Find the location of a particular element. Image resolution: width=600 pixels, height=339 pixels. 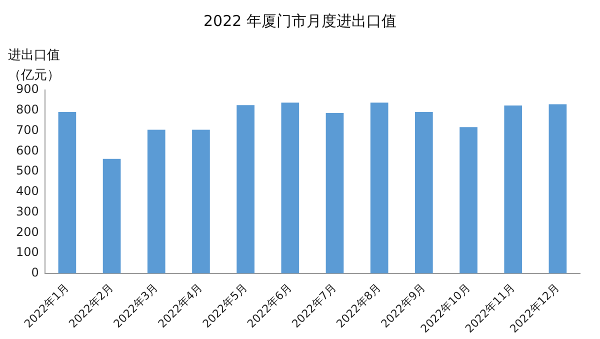

y-tick-label: 900 is located at coordinates (27, 89).